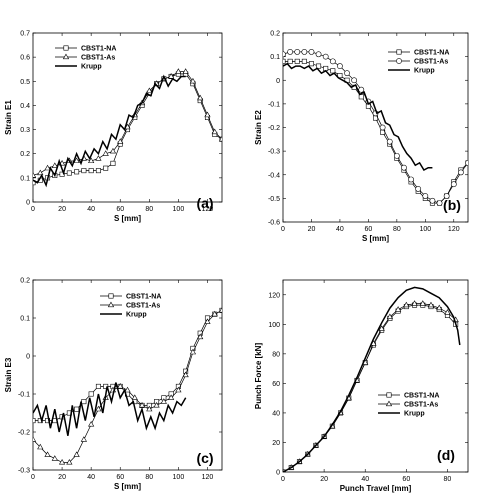 The width and height of the screenshot is (500, 500). What do you see at coordinates (274, 295) in the screenshot?
I see `y-tick-label: 120` at bounding box center [274, 295].